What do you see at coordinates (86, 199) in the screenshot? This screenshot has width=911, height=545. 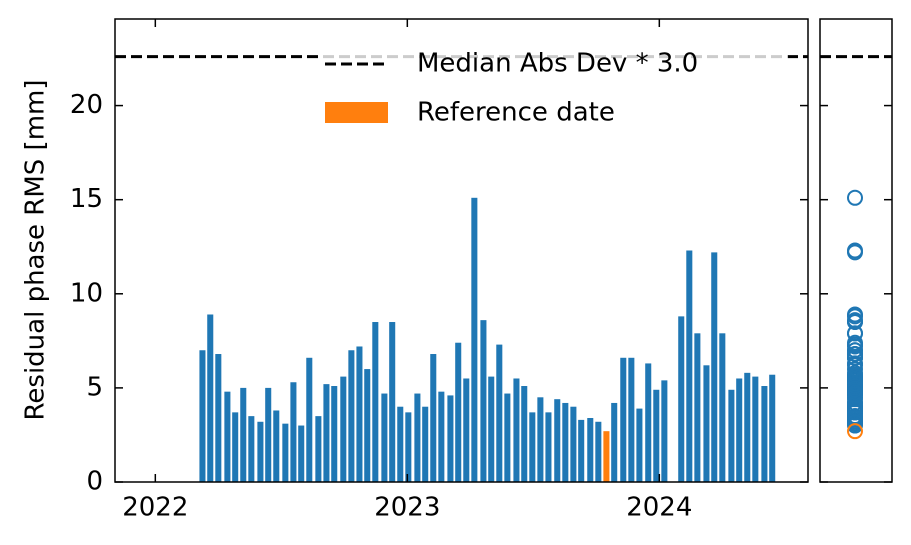 I see `y-tick-label: 15` at bounding box center [86, 199].